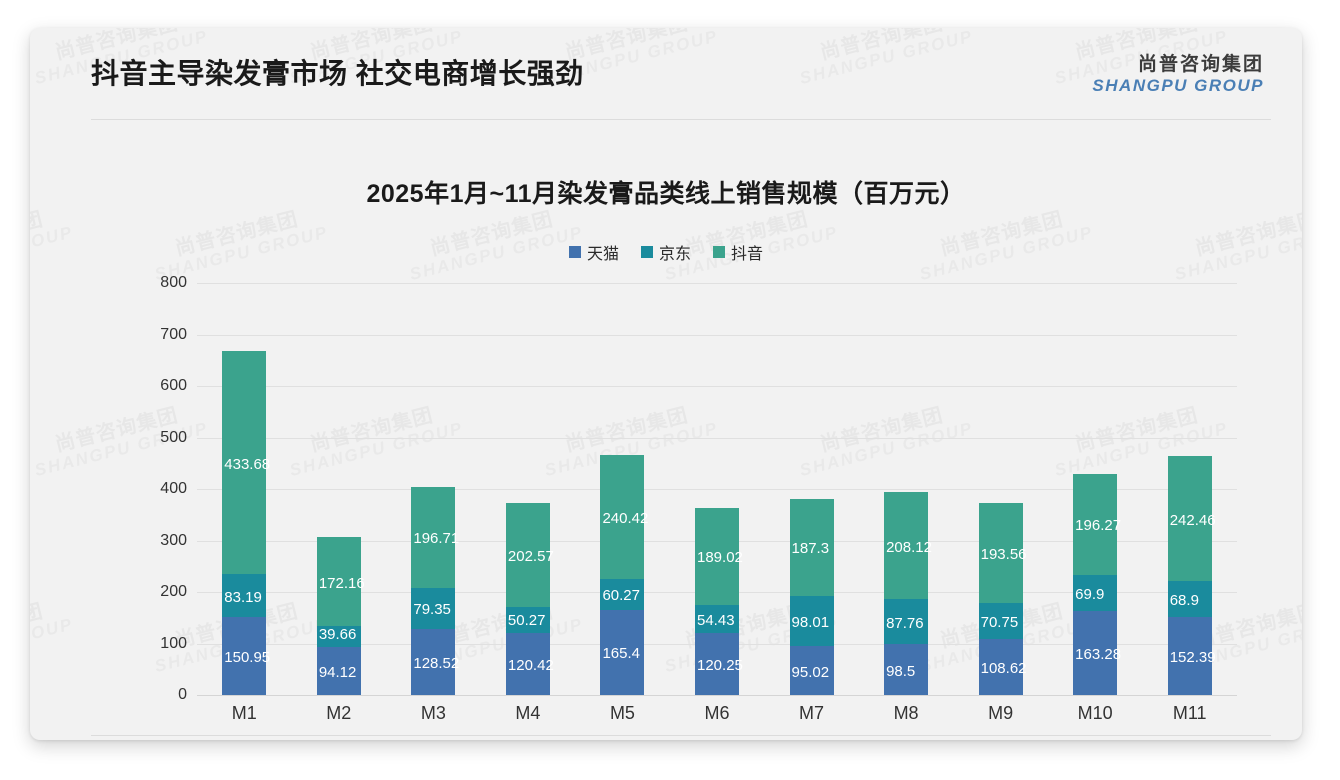 This screenshot has width=1340, height=780. I want to click on bar-segment-抖音-M9: 193.56, so click(1002, 552).